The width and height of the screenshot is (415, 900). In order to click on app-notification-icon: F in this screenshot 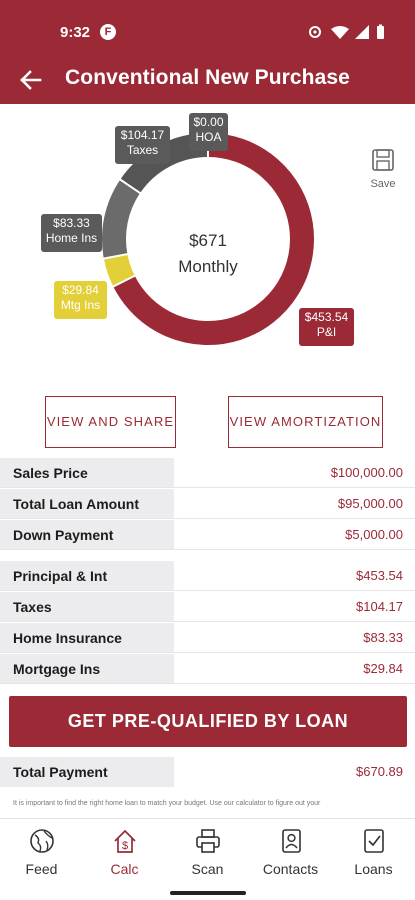, I will do `click(108, 32)`.